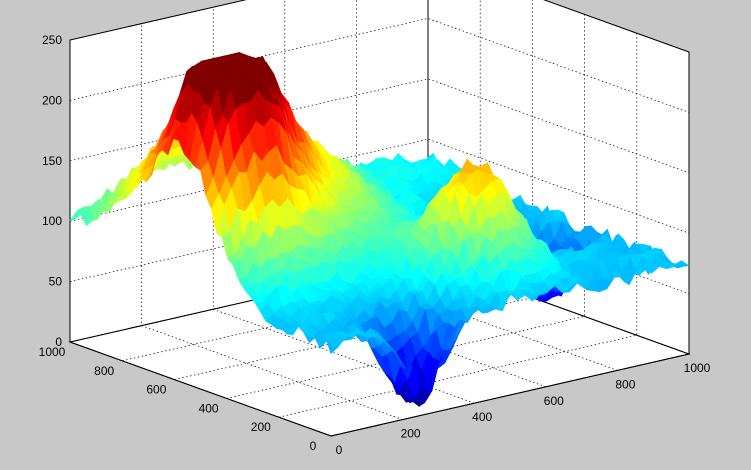 This screenshot has height=470, width=751. What do you see at coordinates (52, 352) in the screenshot?
I see `y-tick-label: 1000` at bounding box center [52, 352].